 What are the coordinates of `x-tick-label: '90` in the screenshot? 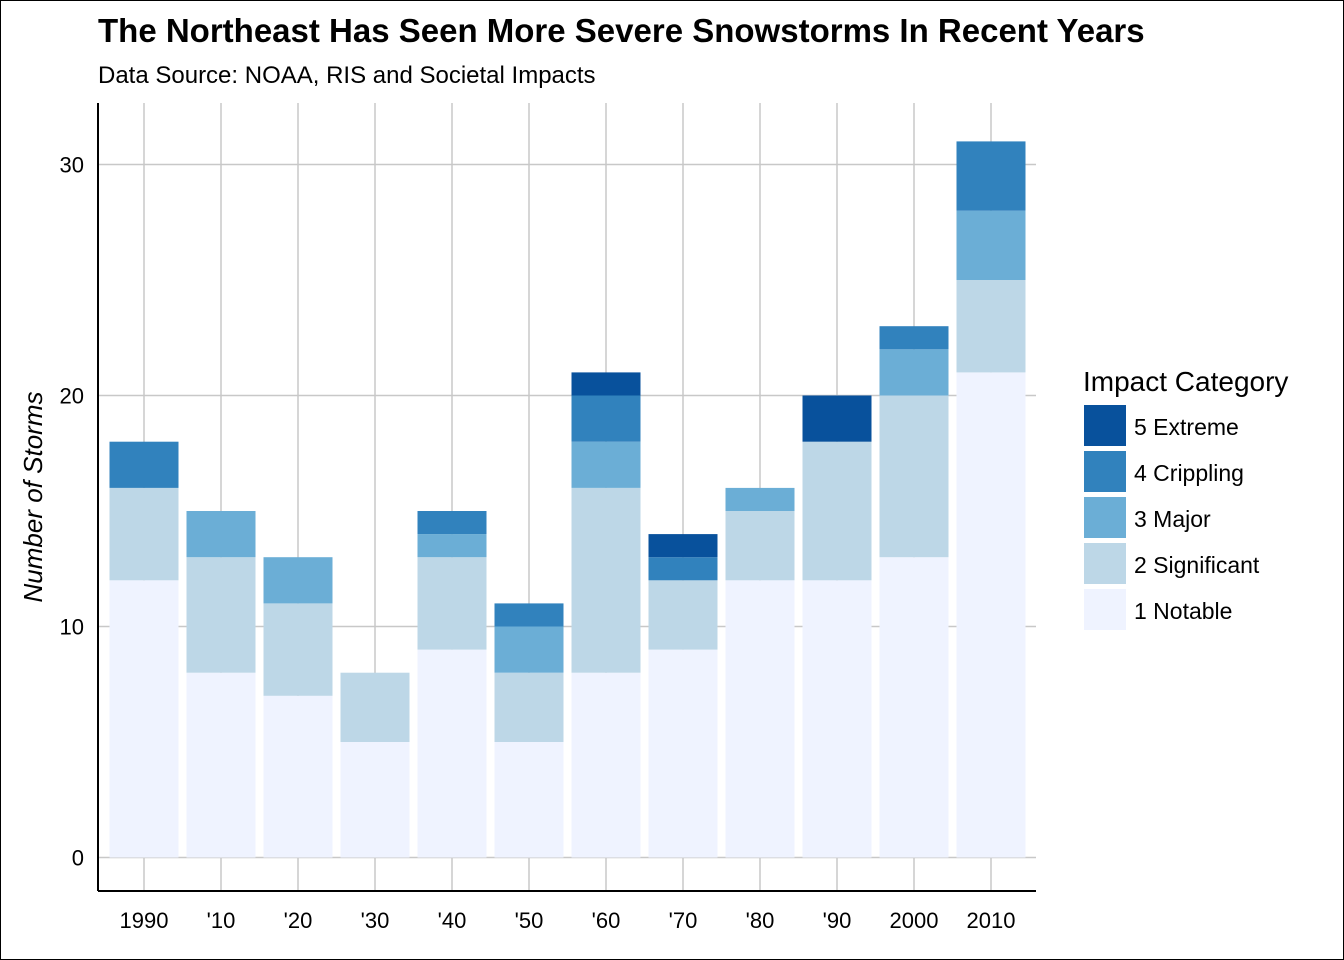 It's located at (837, 920).